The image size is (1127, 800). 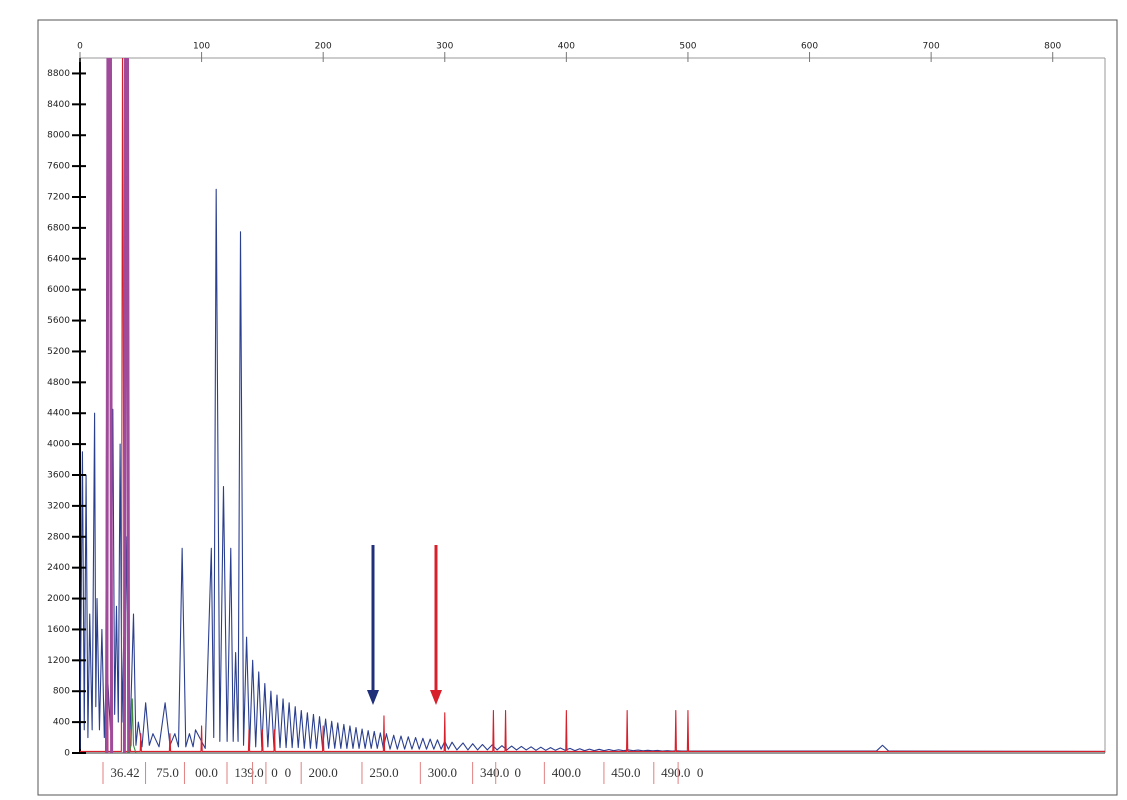 What do you see at coordinates (494, 772) in the screenshot?
I see `size-label: 340.0` at bounding box center [494, 772].